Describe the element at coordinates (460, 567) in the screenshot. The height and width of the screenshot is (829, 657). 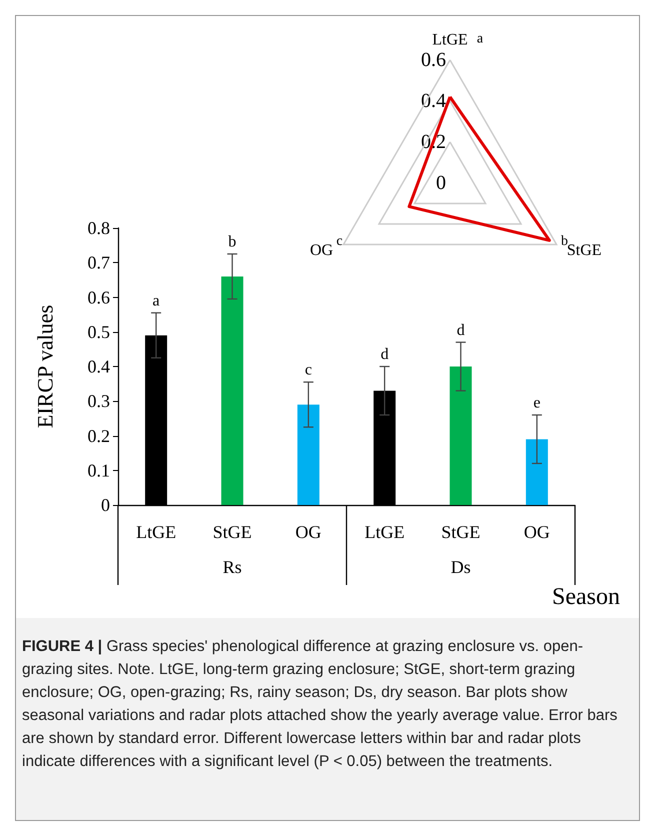
I see `text: Ds` at that location.